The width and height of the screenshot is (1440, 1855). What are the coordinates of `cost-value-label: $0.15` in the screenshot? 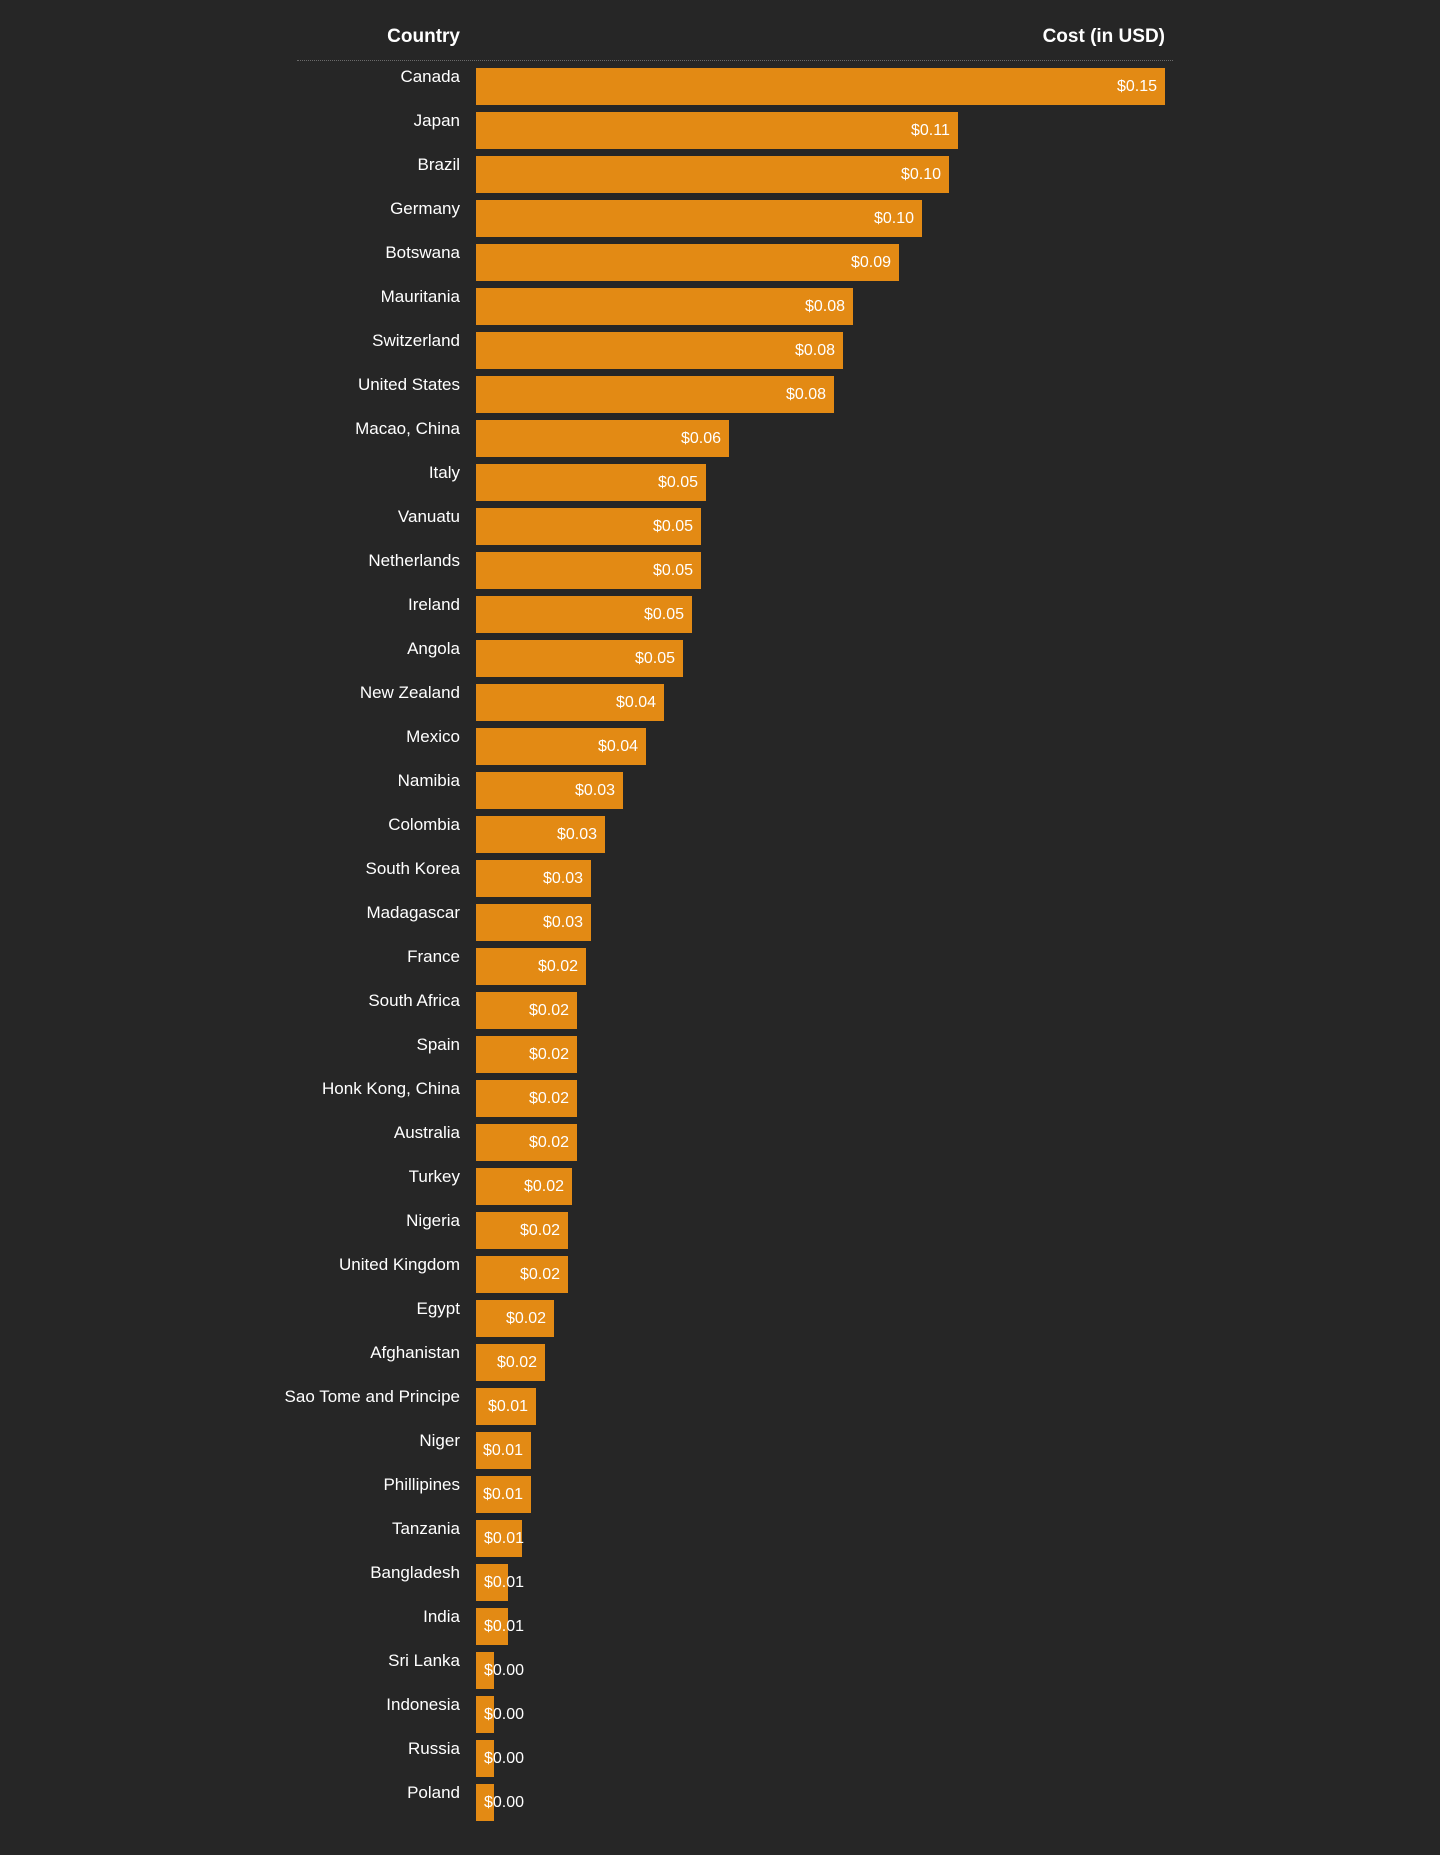 It's located at (1137, 86).